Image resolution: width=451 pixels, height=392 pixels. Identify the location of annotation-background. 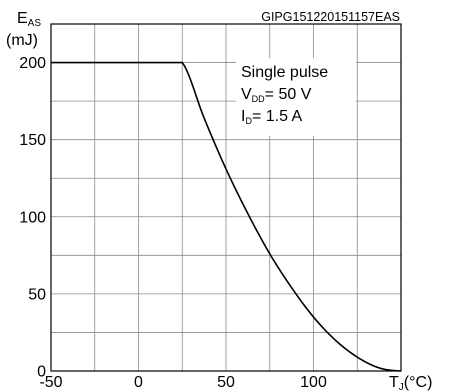
(296, 97).